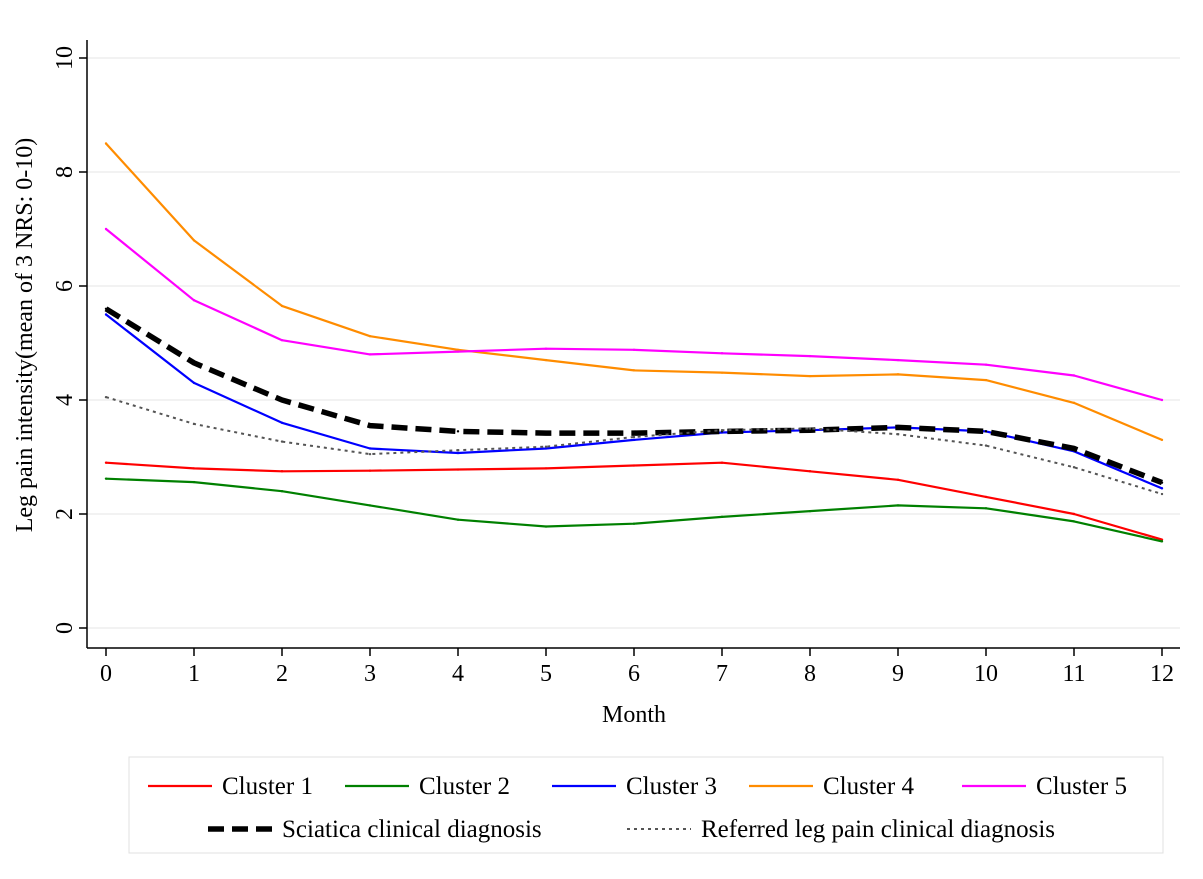 This screenshot has height=879, width=1203. I want to click on y-tick-label: 4, so click(65, 400).